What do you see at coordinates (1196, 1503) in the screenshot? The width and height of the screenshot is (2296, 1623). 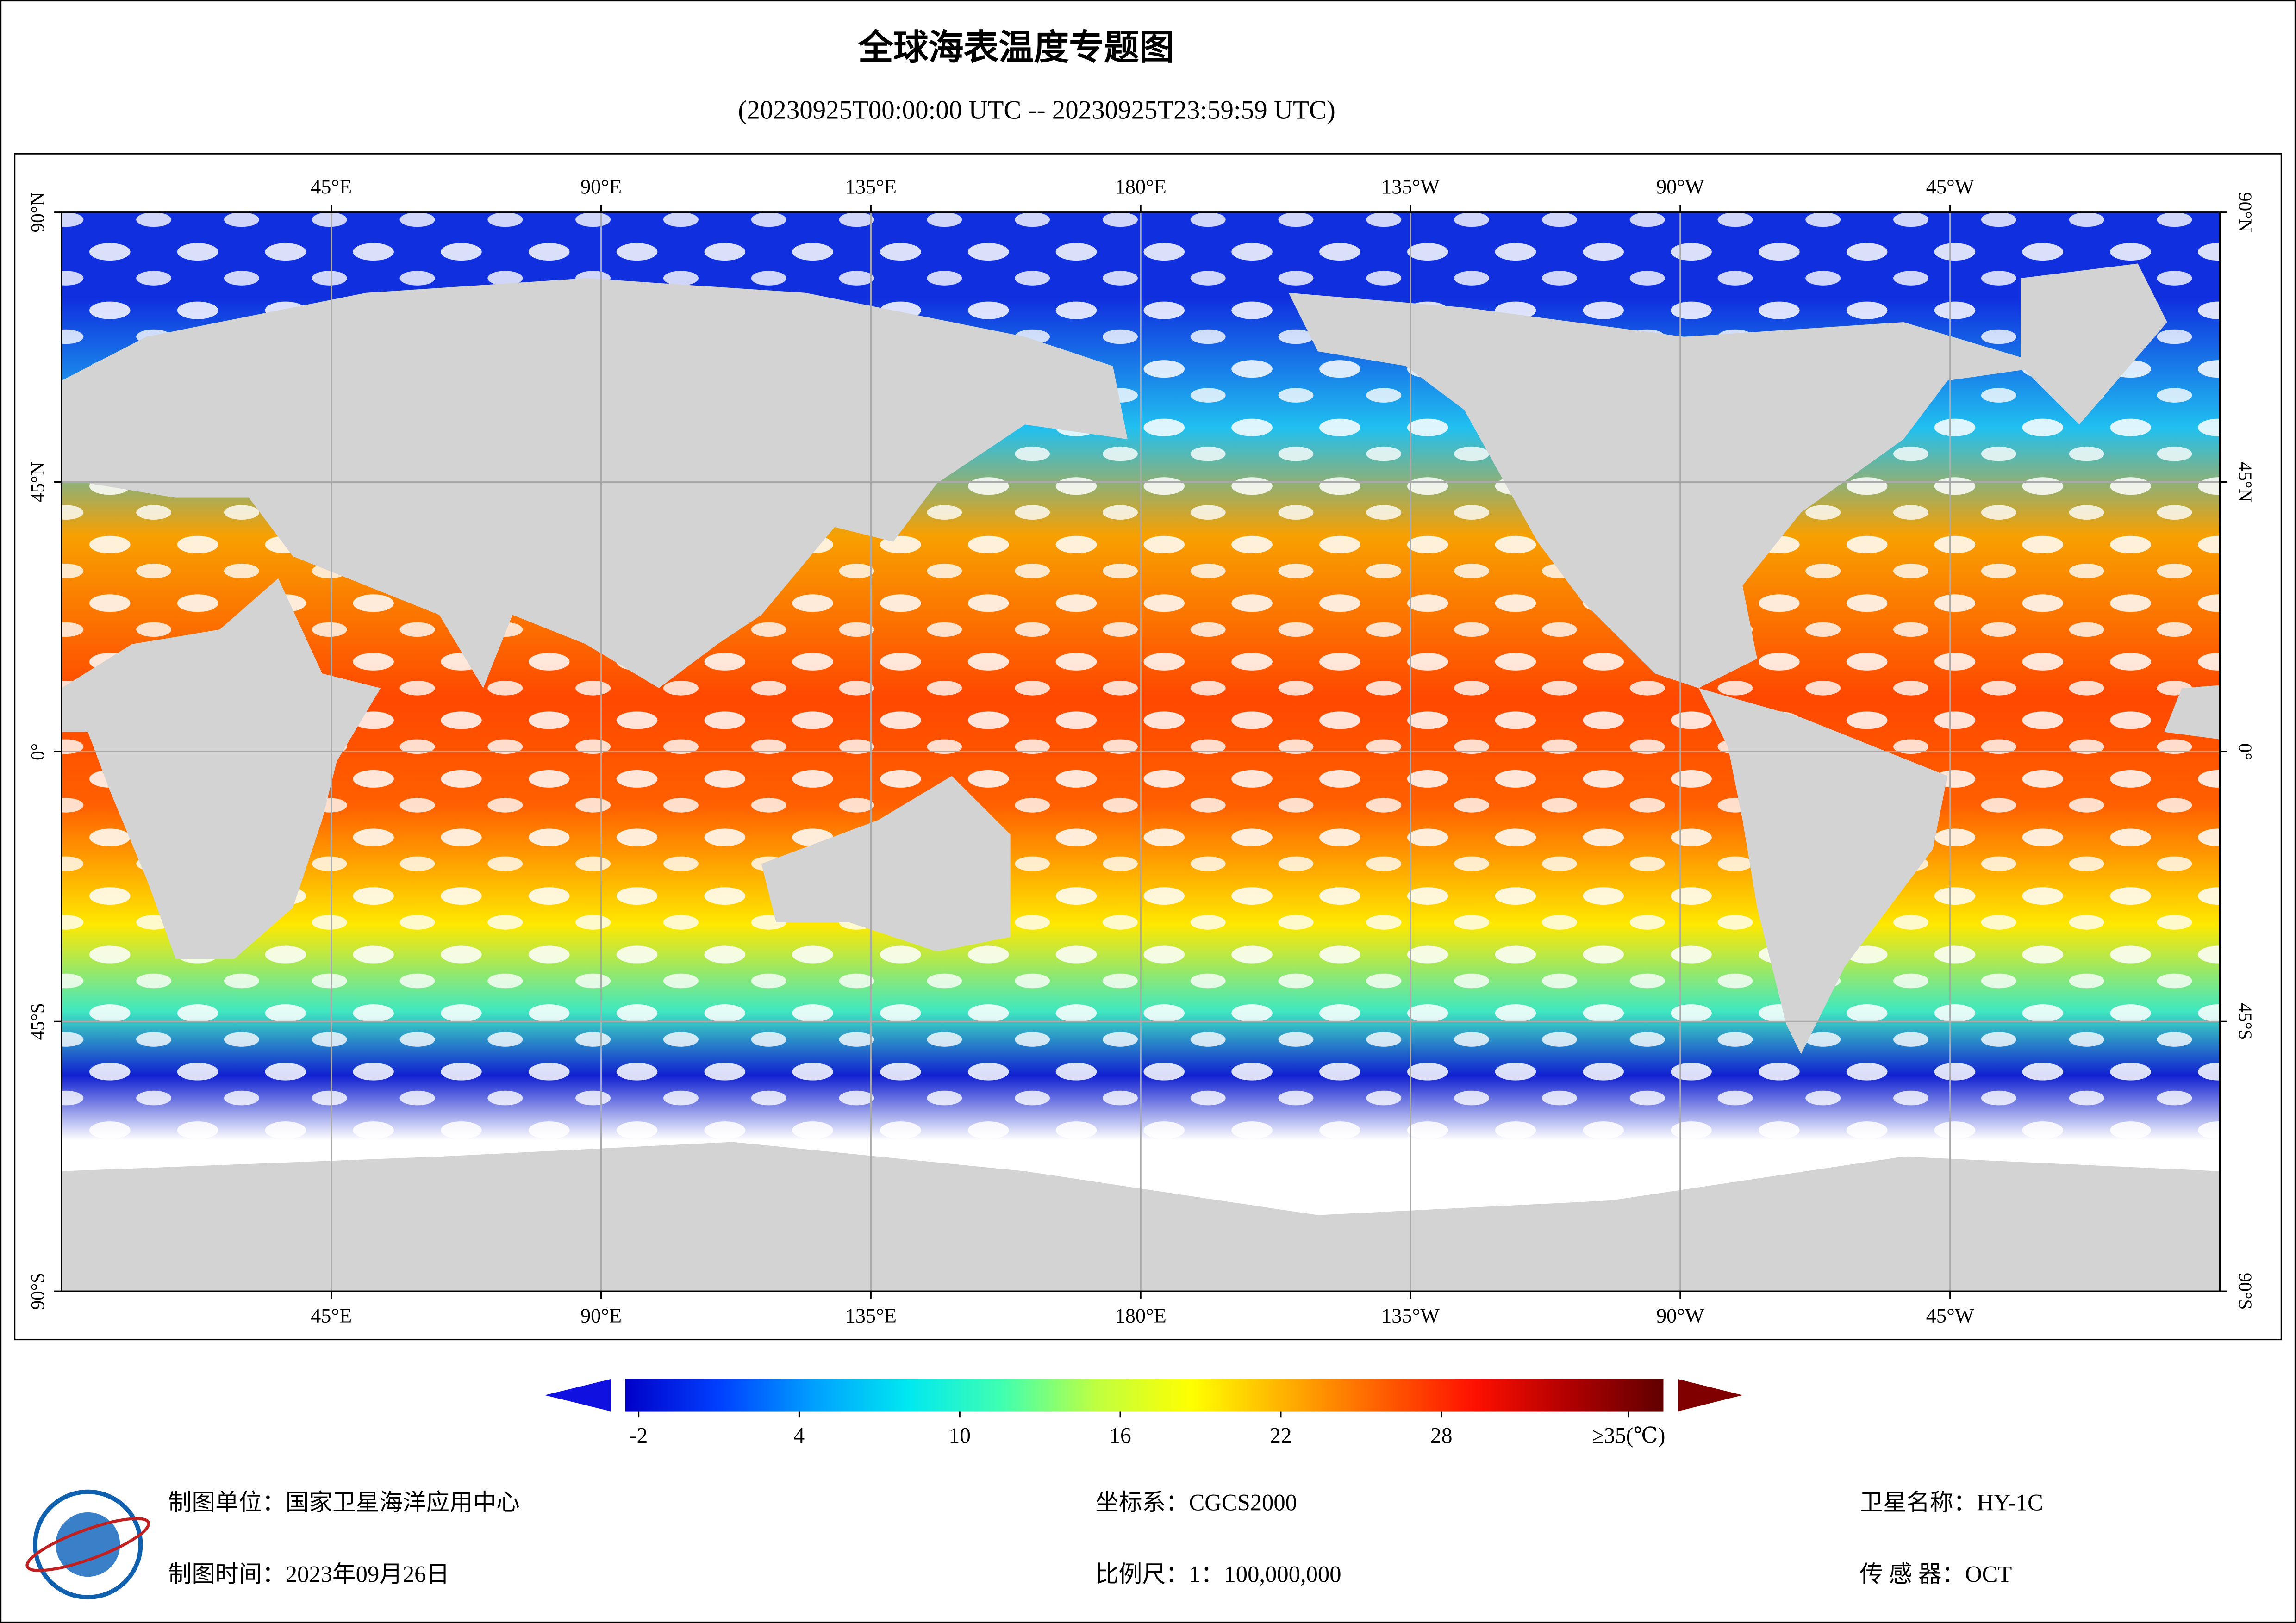 I see `footer-crs: 坐标系：CGCS2000` at bounding box center [1196, 1503].